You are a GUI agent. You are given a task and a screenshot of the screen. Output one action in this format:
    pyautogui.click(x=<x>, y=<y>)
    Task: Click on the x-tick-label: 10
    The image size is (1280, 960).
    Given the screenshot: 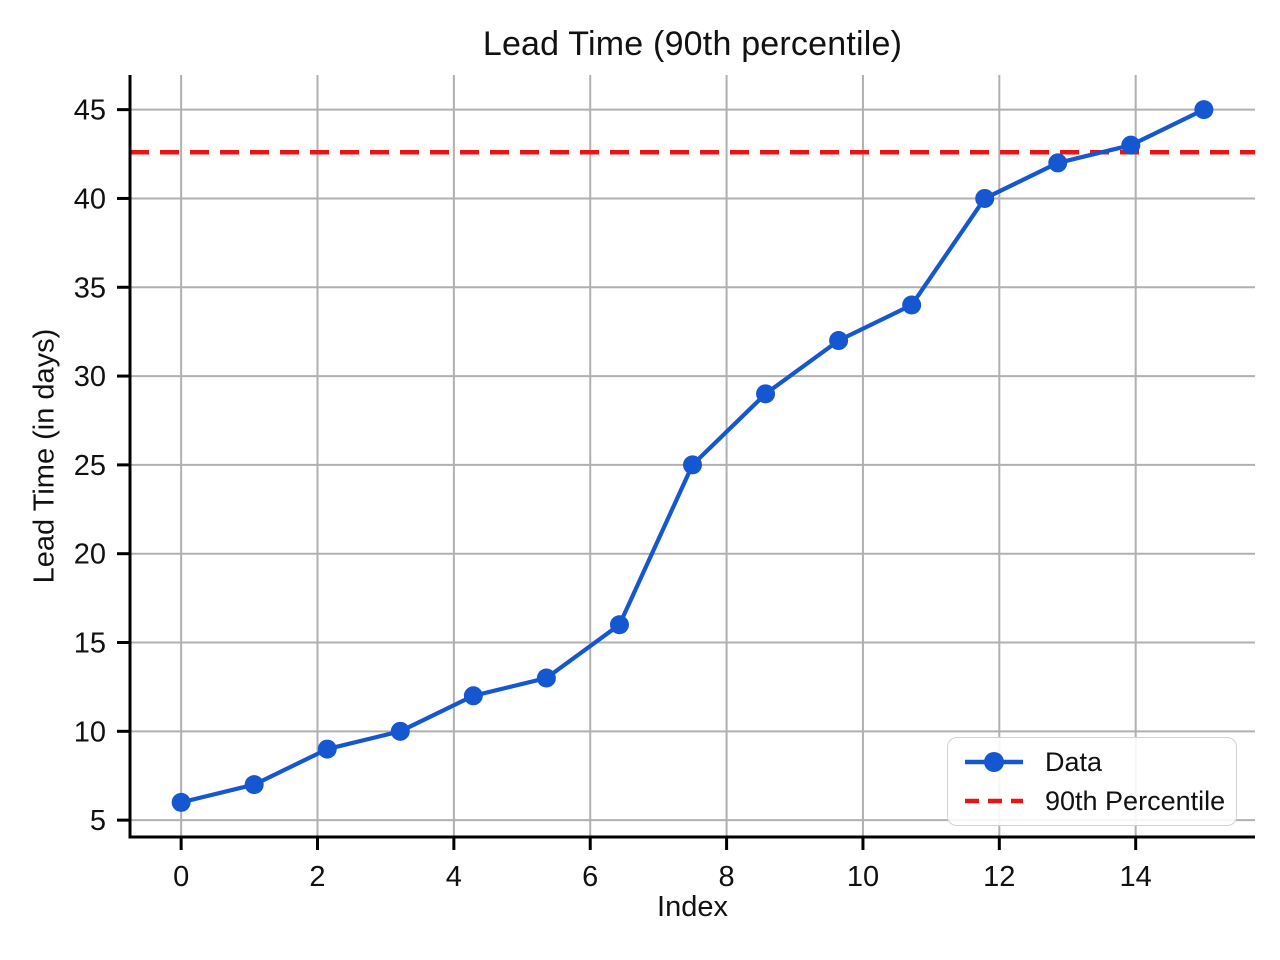 What is the action you would take?
    pyautogui.click(x=863, y=877)
    